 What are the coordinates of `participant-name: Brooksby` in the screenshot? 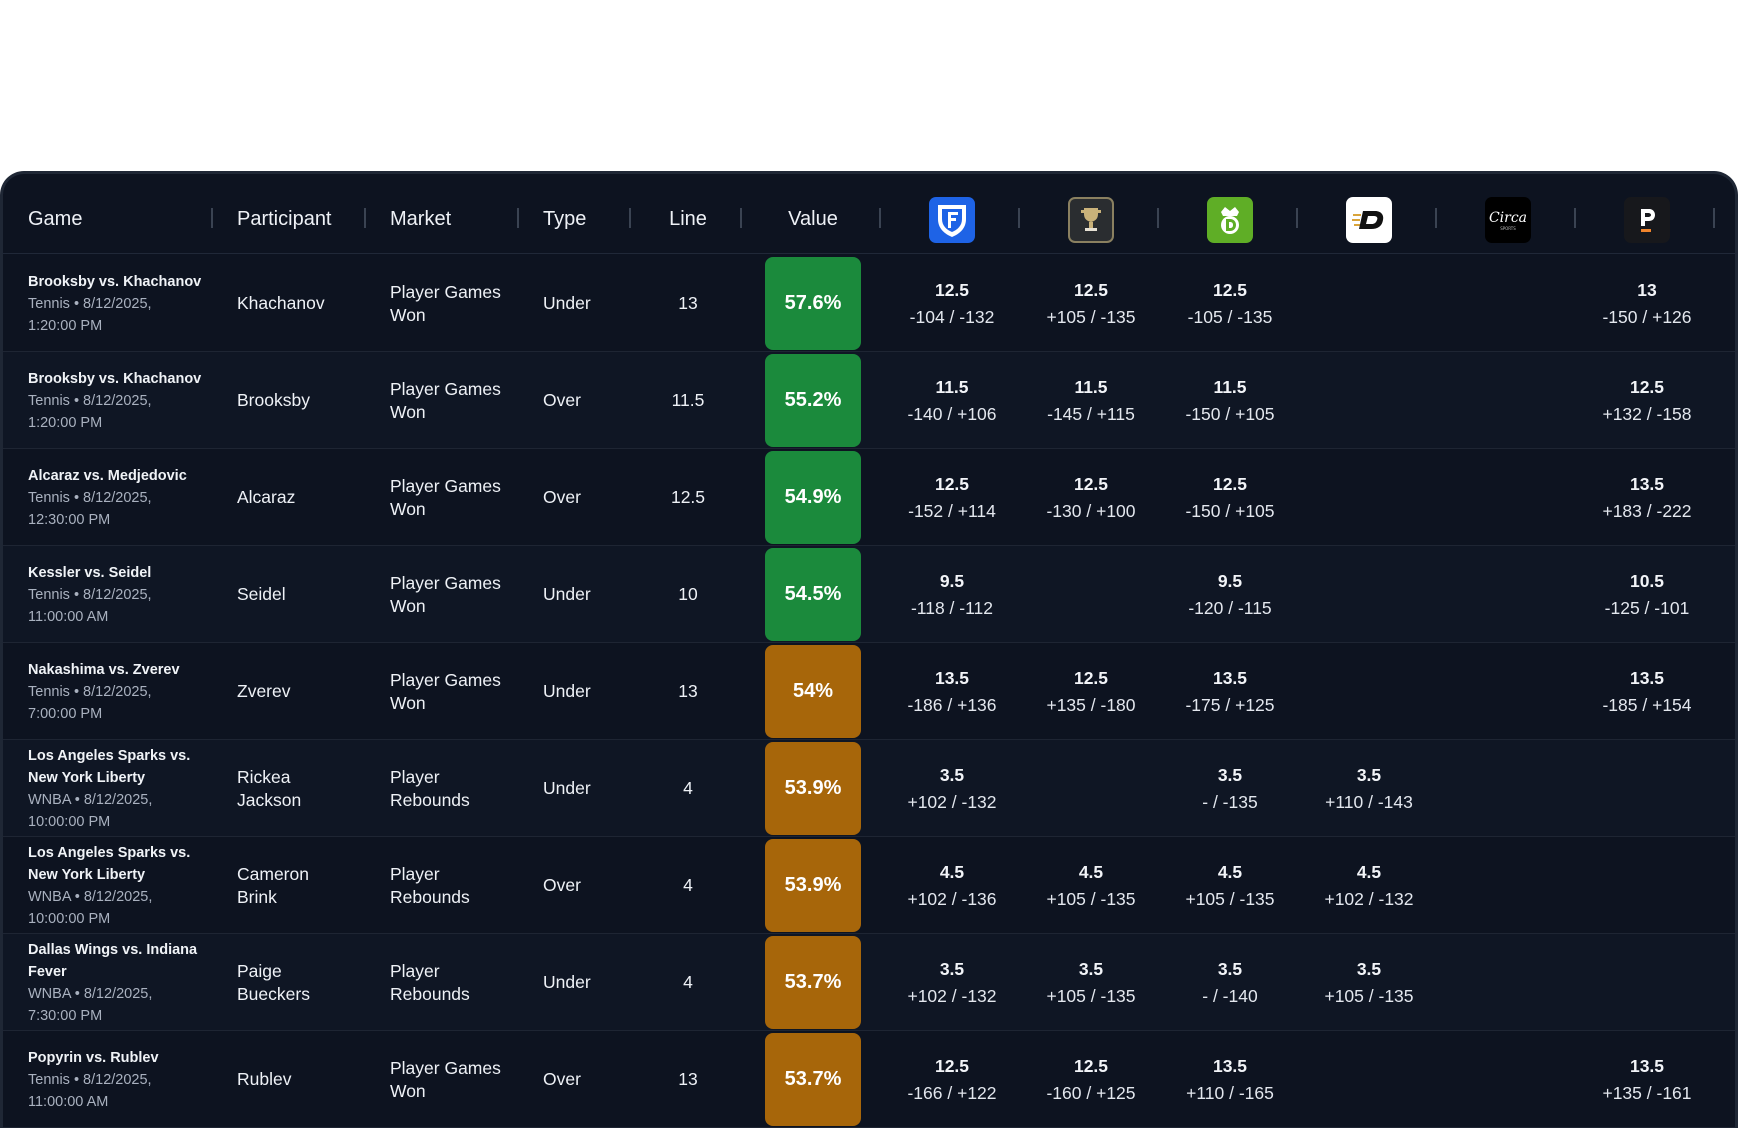 It's located at (273, 400).